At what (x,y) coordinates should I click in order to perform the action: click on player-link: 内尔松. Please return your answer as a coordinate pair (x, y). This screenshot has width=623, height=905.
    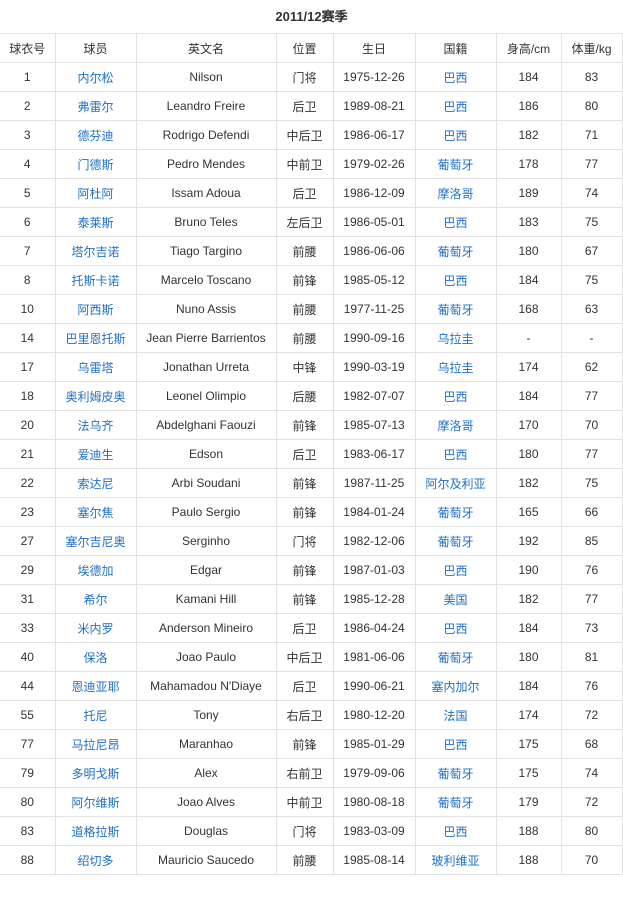
    Looking at the image, I should click on (95, 77).